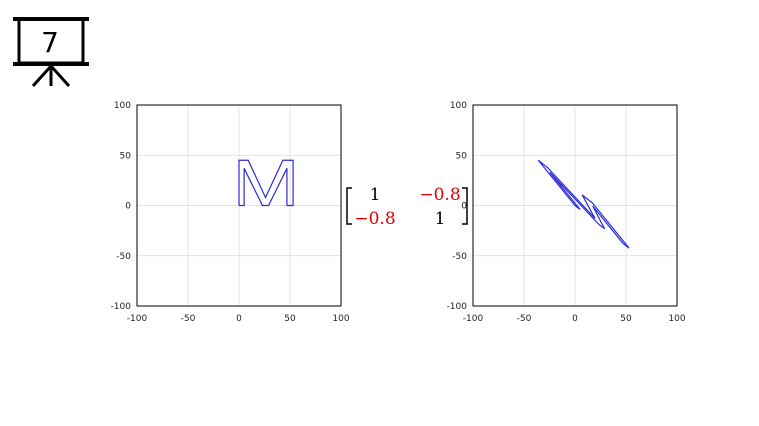 Image resolution: width=759 pixels, height=426 pixels. What do you see at coordinates (407, 207) in the screenshot?
I see `matrix: 1 −0.8 −0.8 1` at bounding box center [407, 207].